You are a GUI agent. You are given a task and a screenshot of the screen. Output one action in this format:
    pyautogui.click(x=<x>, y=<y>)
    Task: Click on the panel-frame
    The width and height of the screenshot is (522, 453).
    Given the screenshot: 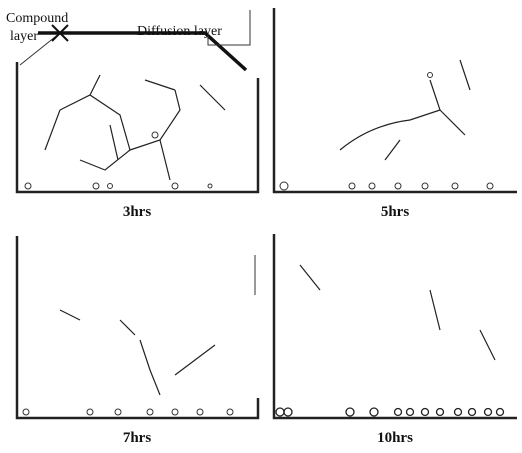 What is the action you would take?
    pyautogui.click(x=137, y=128)
    